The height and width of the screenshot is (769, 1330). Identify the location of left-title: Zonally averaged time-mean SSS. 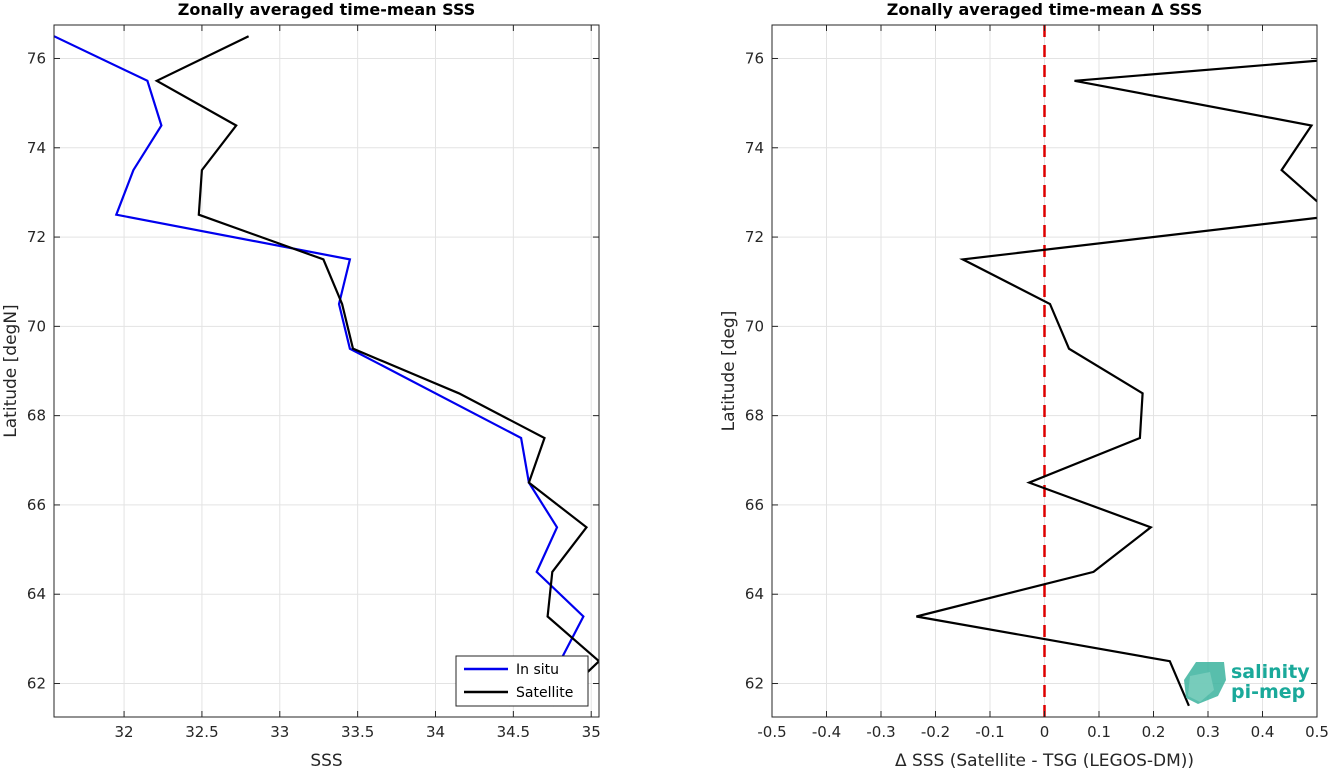
(327, 9).